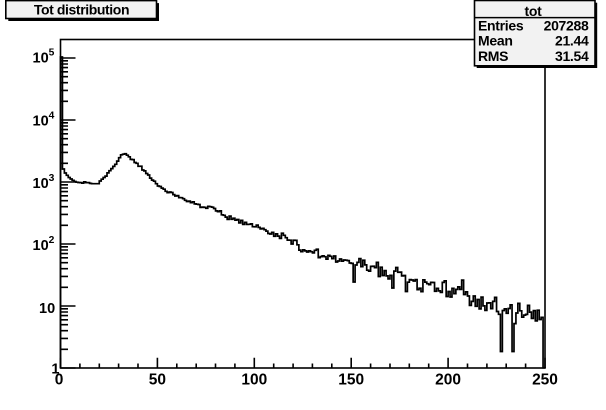 The height and width of the screenshot is (410, 606). I want to click on svg-text: 200, so click(448, 379).